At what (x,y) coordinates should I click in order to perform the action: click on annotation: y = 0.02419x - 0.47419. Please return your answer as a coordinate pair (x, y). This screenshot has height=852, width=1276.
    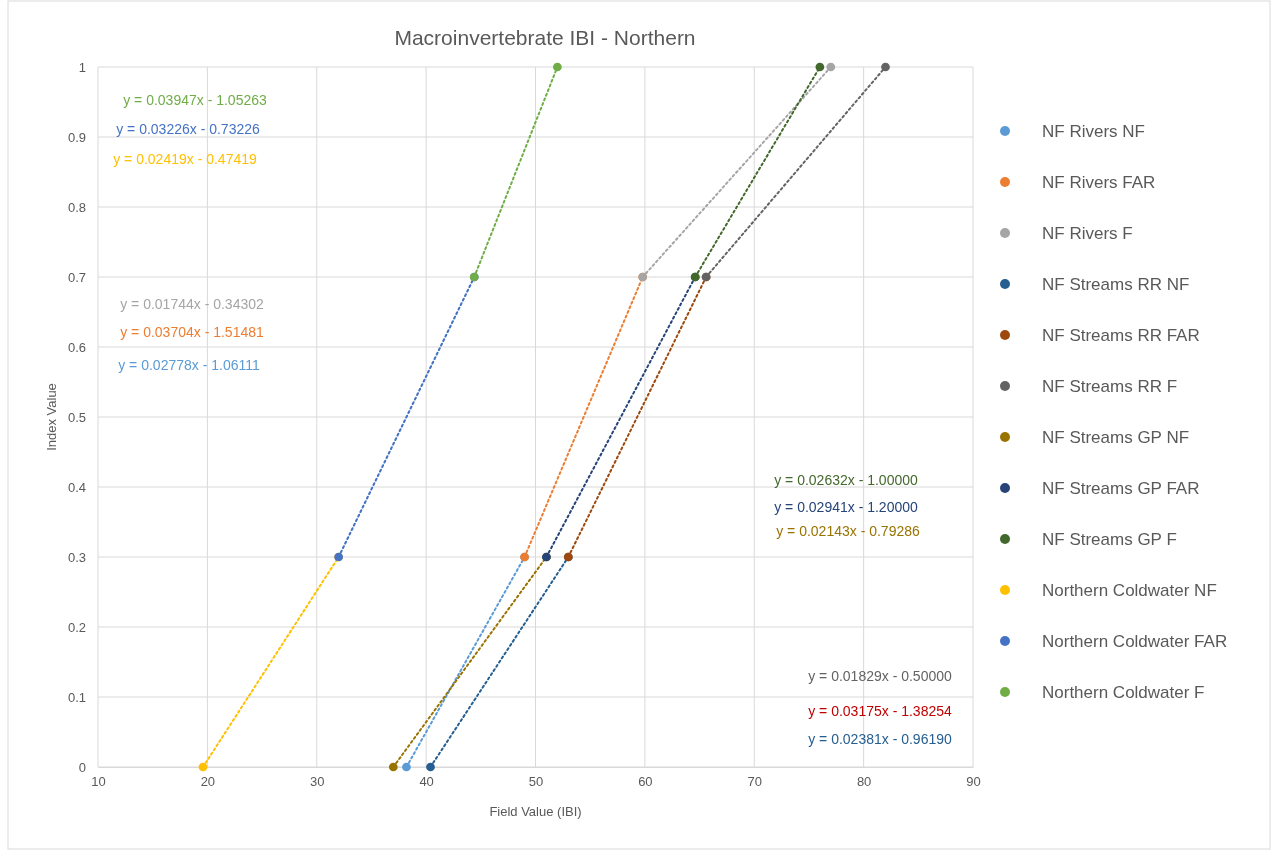
    Looking at the image, I should click on (185, 159).